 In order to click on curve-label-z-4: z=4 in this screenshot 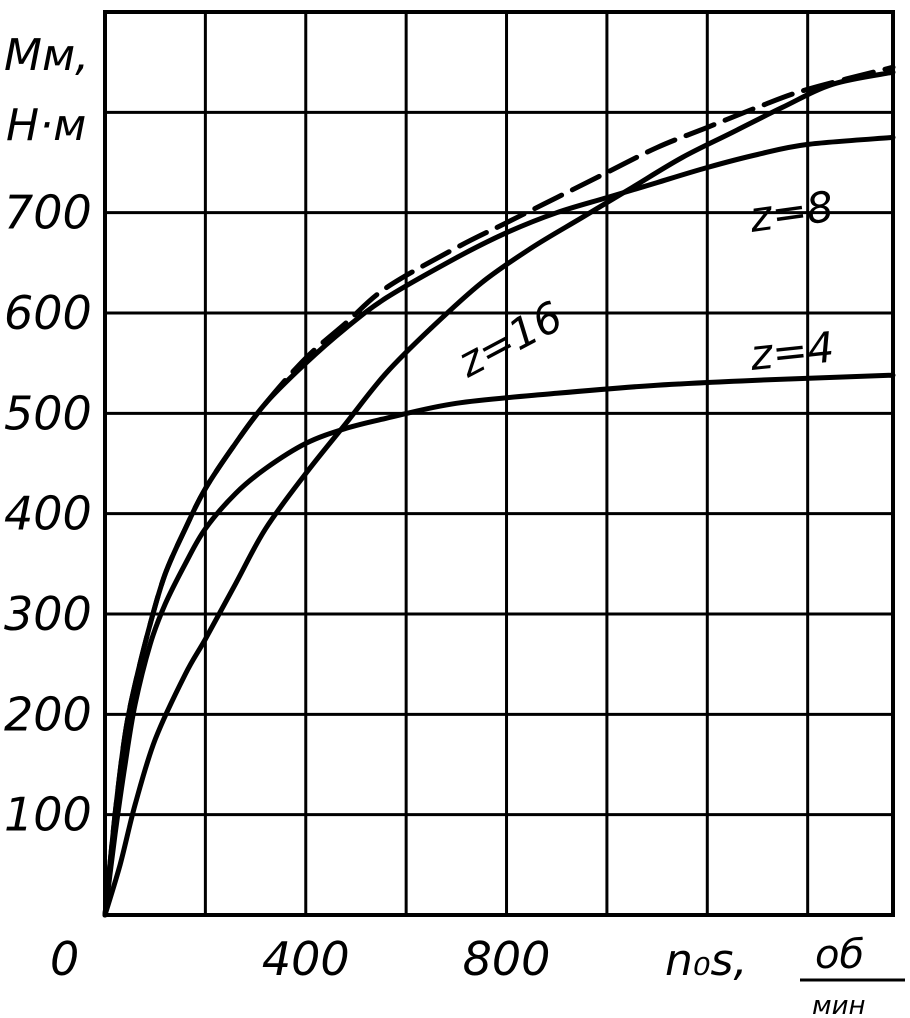, I will do `click(792, 351)`.